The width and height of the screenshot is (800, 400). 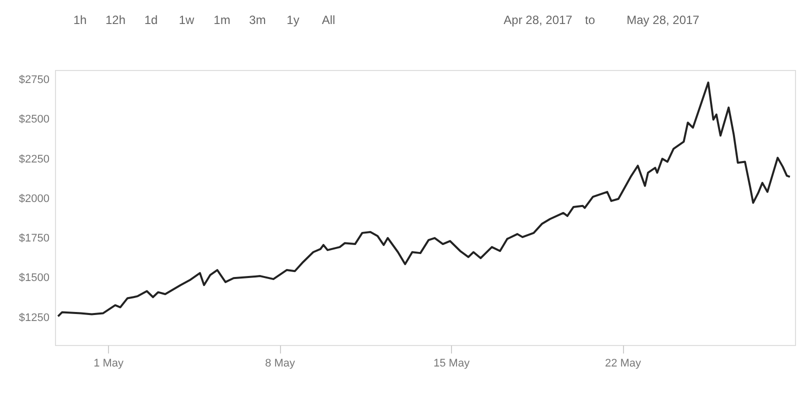 I want to click on y-tick-label: $2000, so click(x=34, y=198).